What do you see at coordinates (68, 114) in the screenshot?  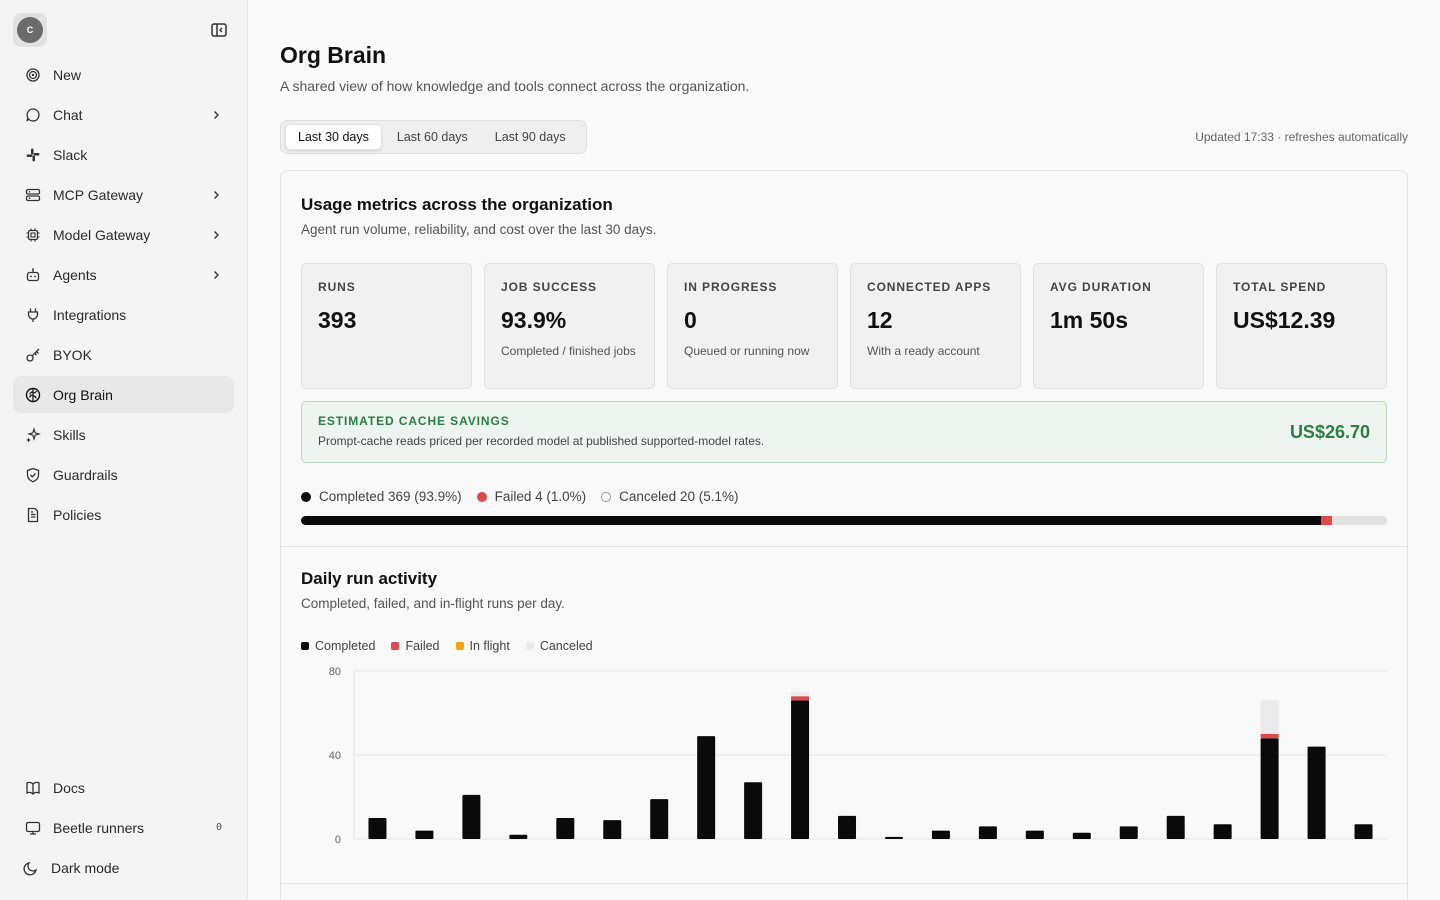 I see `sidebar-item-label: Chat` at bounding box center [68, 114].